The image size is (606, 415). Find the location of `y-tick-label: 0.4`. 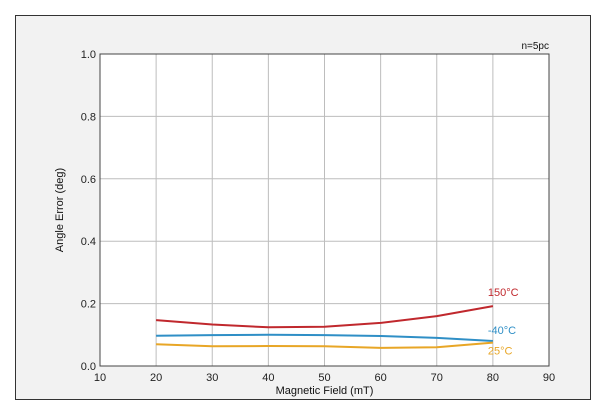

y-tick-label: 0.4 is located at coordinates (88, 242).